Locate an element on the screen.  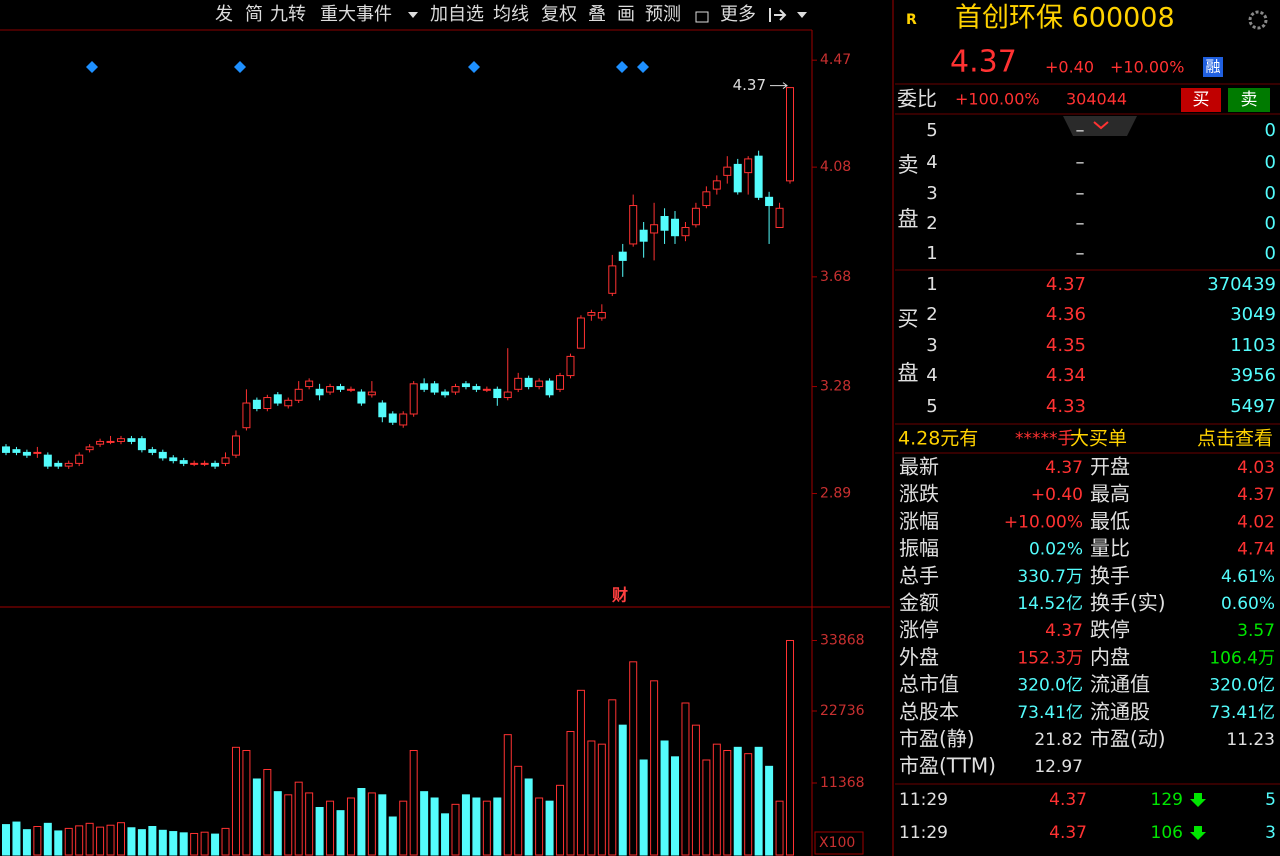
buy-button: 买 is located at coordinates (1201, 100).